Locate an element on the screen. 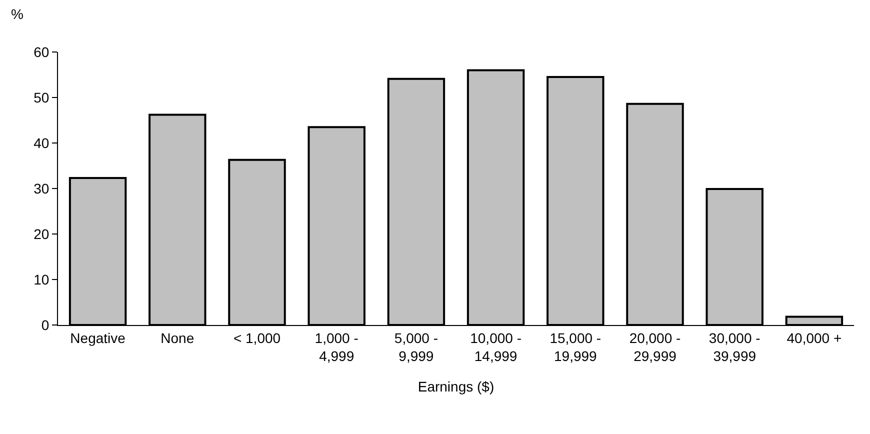  y-tick-label: 40 is located at coordinates (42, 142).